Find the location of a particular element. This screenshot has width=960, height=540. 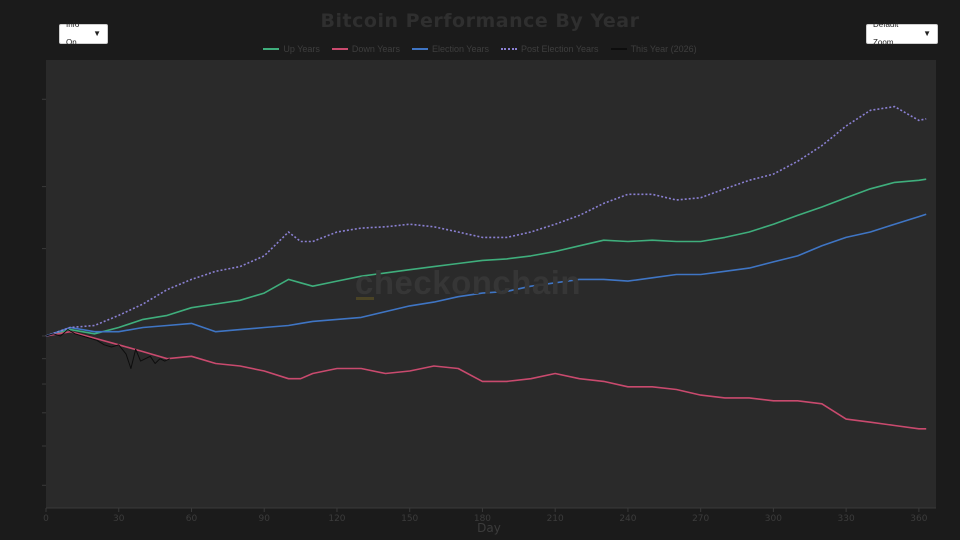

legend-label: Election Years is located at coordinates (460, 49).